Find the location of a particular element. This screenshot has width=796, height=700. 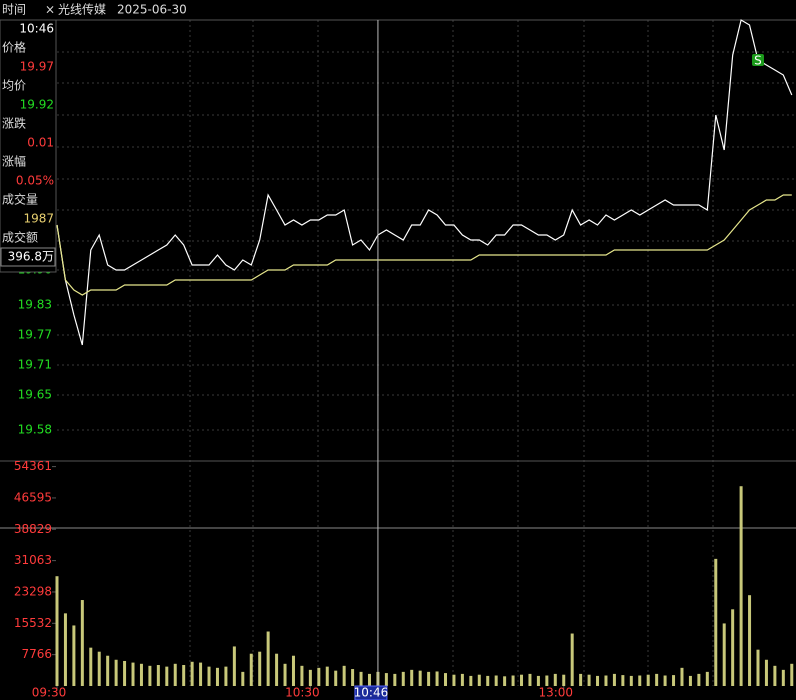

info-panel is located at coordinates (28, 146).